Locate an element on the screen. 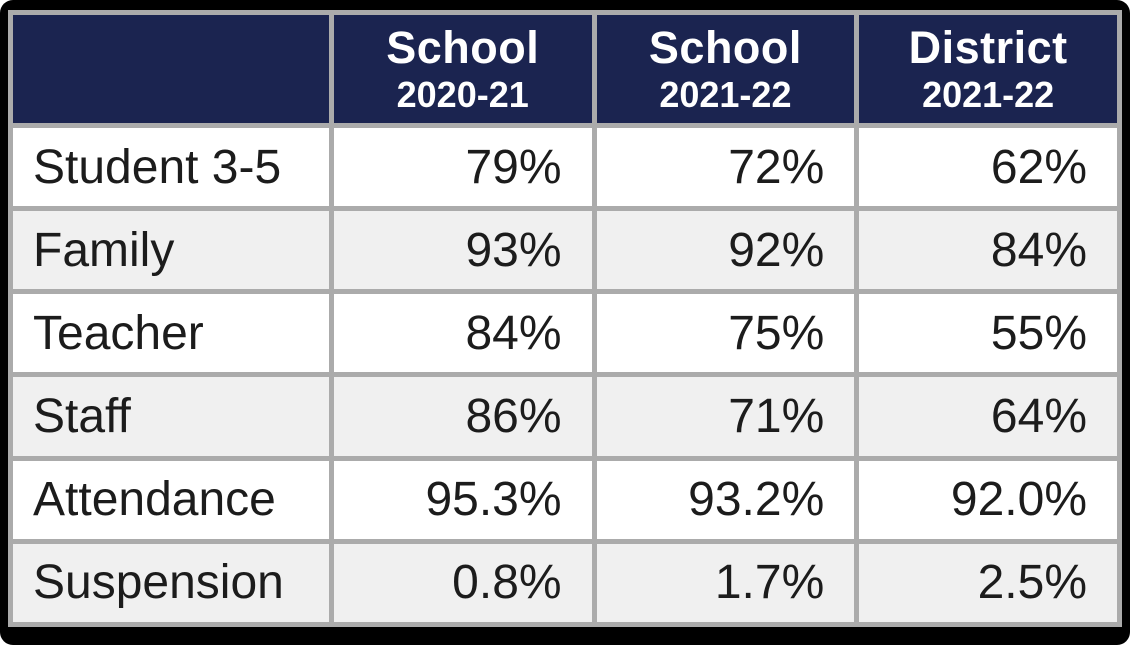 The width and height of the screenshot is (1130, 645). cell-value: 64% is located at coordinates (988, 416).